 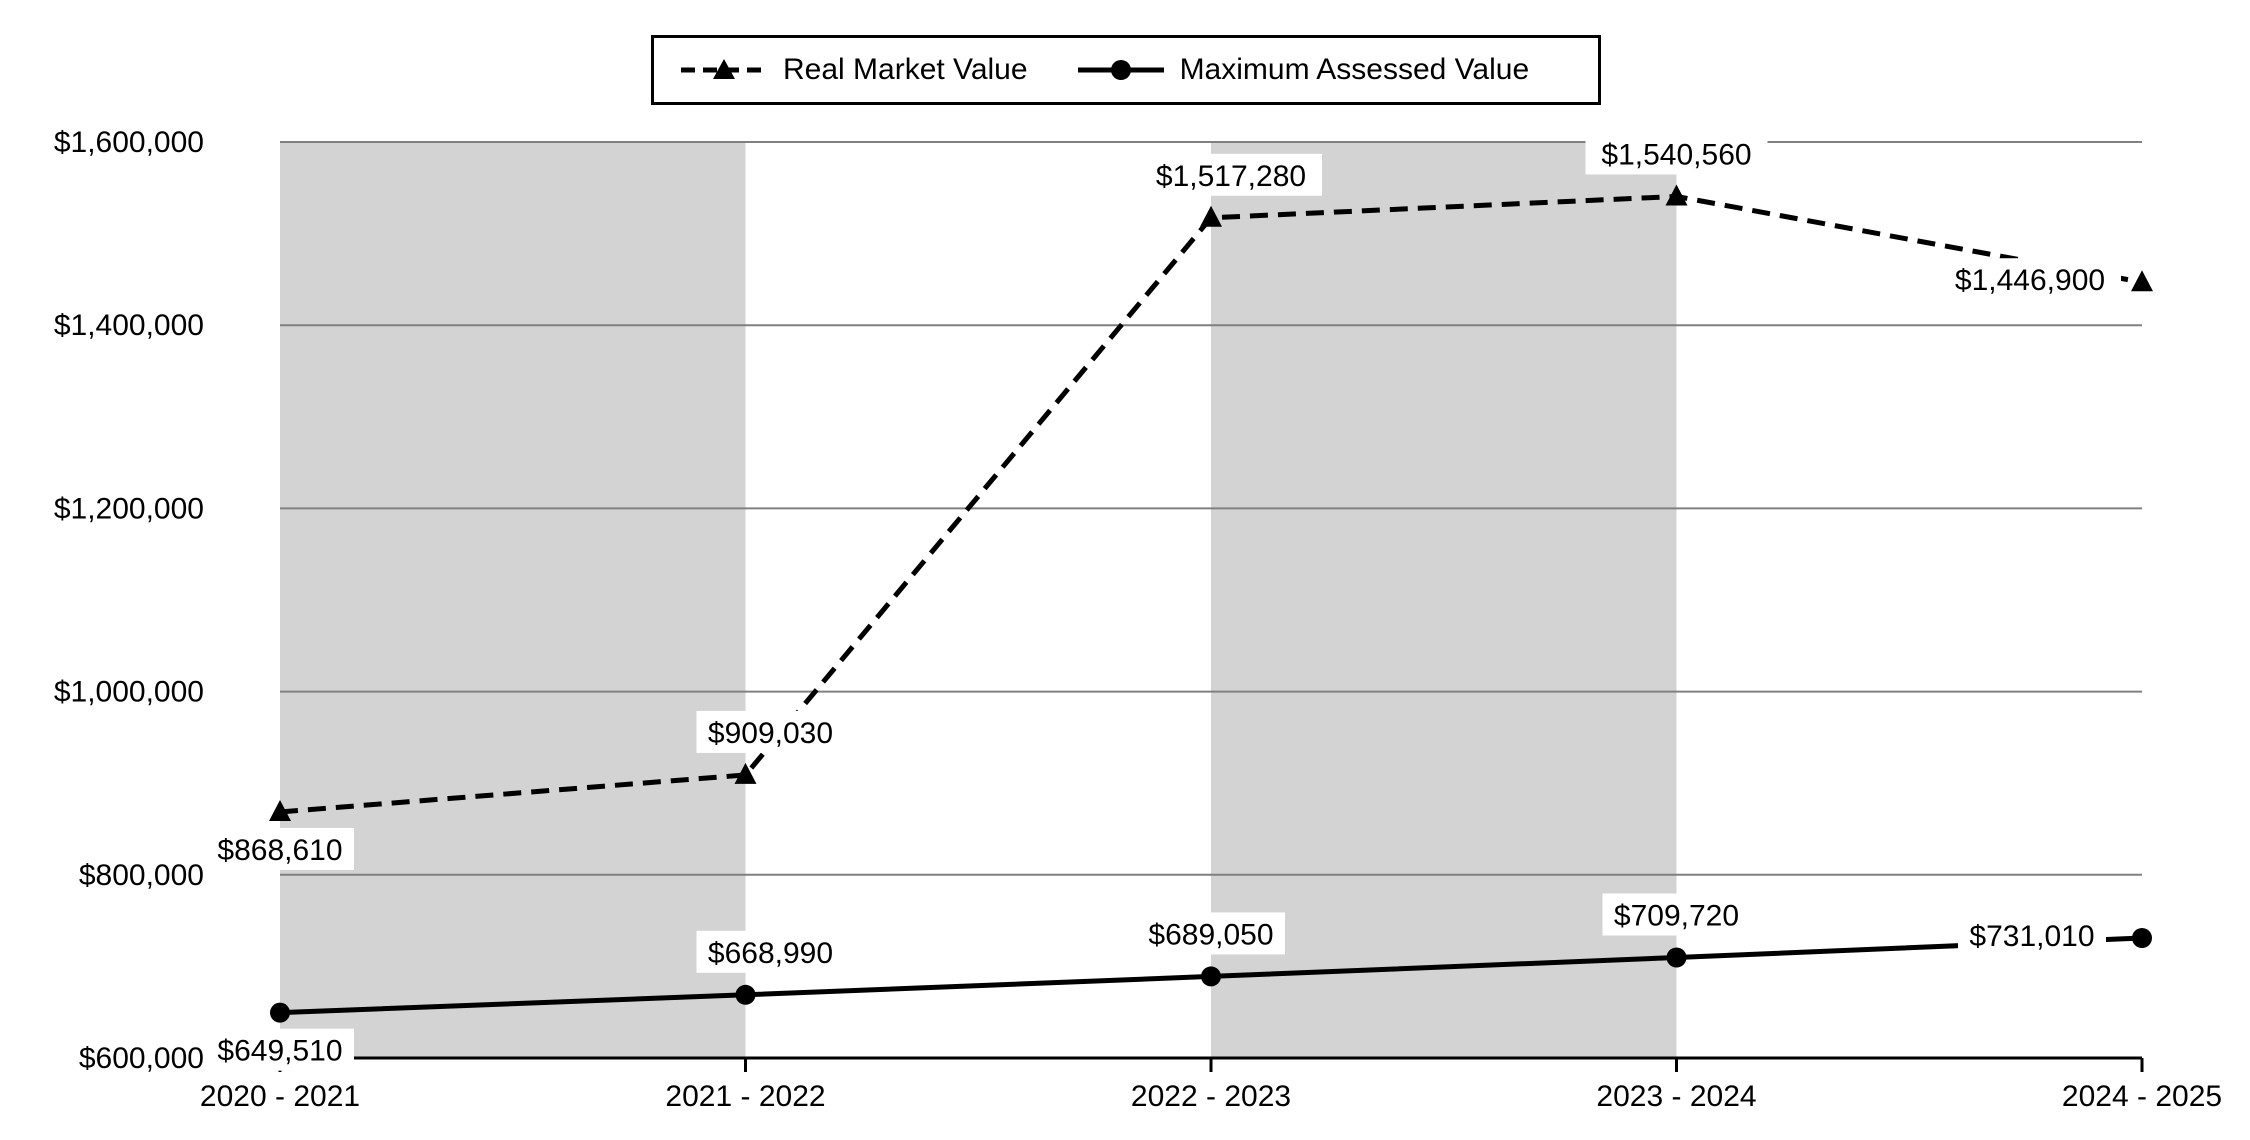 I want to click on x-tick-label: 2020 - 2021, so click(x=280, y=1096).